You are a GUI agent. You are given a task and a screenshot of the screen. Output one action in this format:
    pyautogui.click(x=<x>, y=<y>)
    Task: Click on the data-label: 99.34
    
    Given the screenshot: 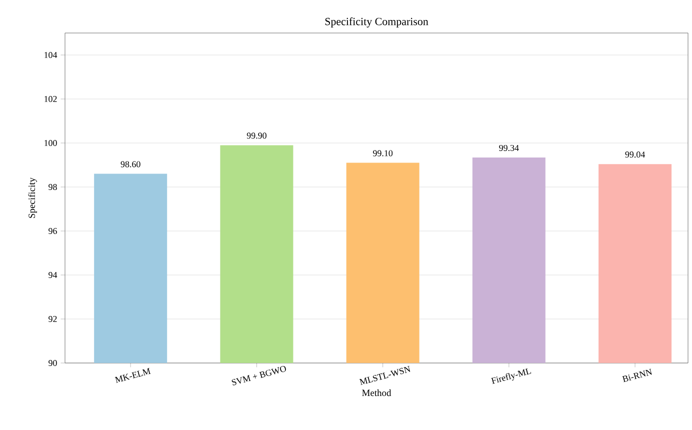 What is the action you would take?
    pyautogui.click(x=509, y=148)
    